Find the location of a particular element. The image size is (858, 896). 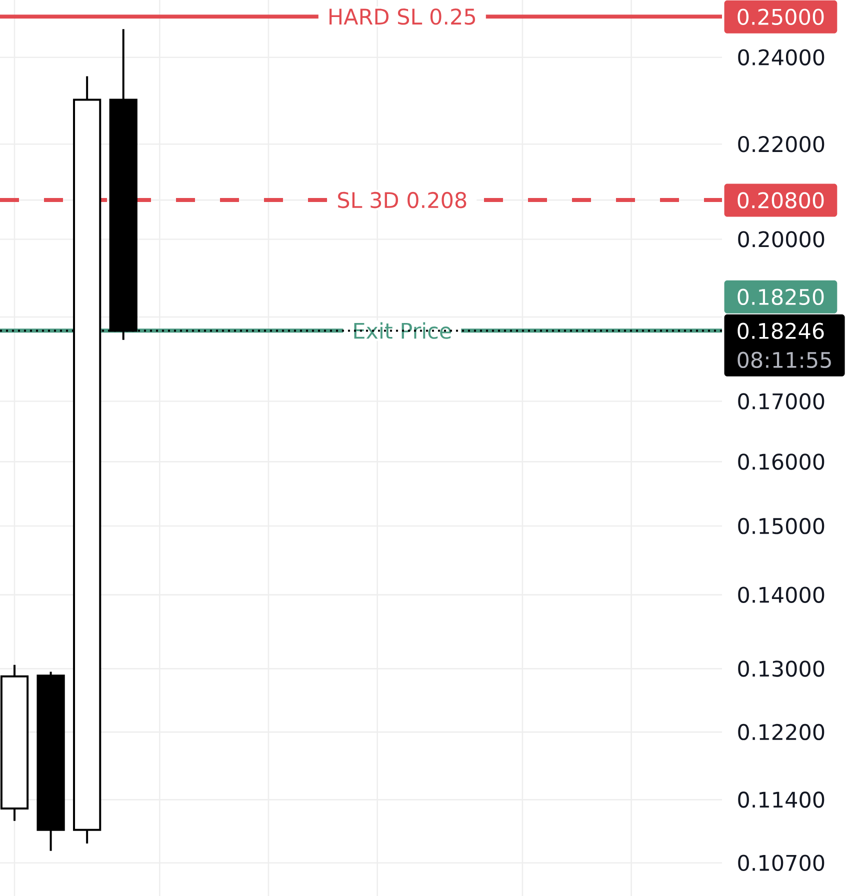

y-tick-label: 0.25000 is located at coordinates (781, 17).